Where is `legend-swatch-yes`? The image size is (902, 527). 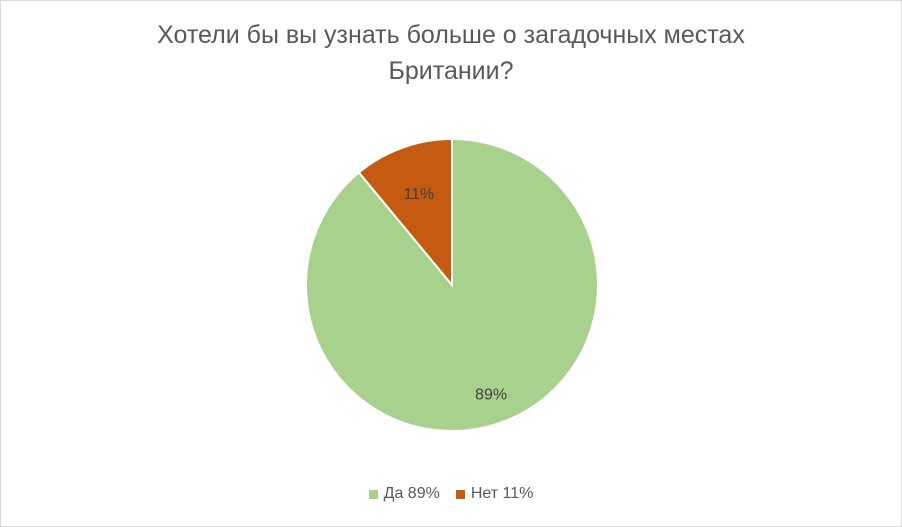 legend-swatch-yes is located at coordinates (373, 494).